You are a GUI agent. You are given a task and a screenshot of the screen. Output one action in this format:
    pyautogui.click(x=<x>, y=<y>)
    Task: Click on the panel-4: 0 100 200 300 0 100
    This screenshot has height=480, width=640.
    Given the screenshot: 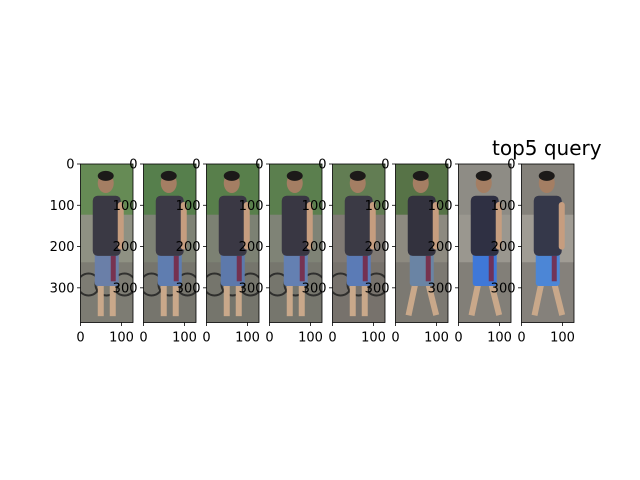 What is the action you would take?
    pyautogui.click(x=281, y=252)
    